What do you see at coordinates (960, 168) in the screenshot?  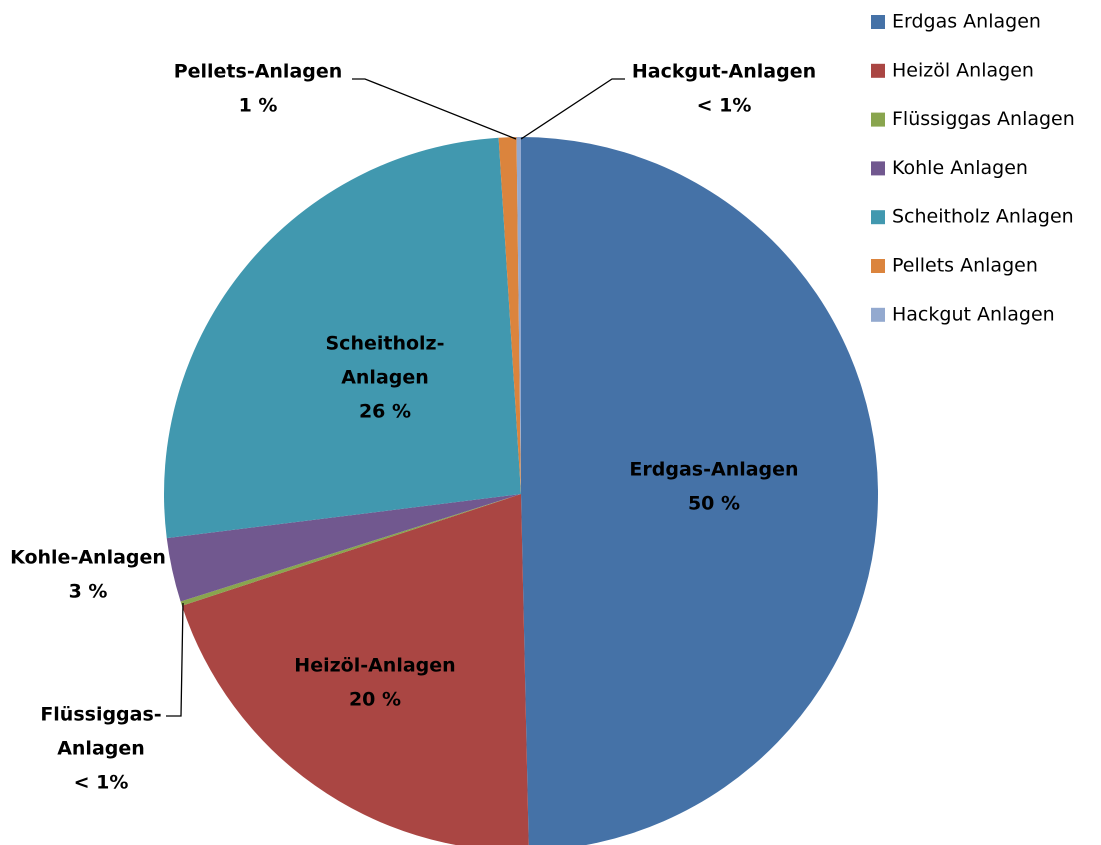 I see `legend-label: Kohle Anlagen` at bounding box center [960, 168].